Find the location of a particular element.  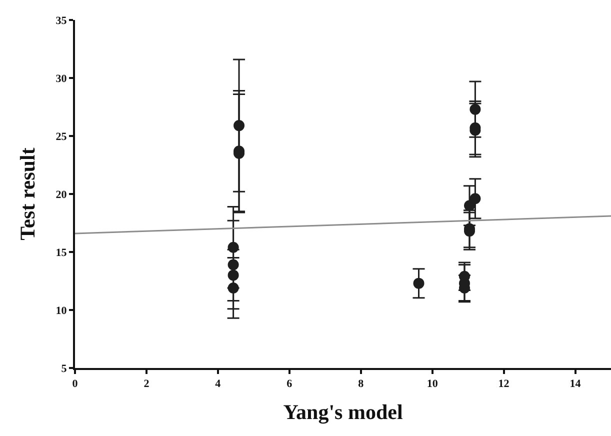

y-tick-label: 5 is located at coordinates (64, 368).